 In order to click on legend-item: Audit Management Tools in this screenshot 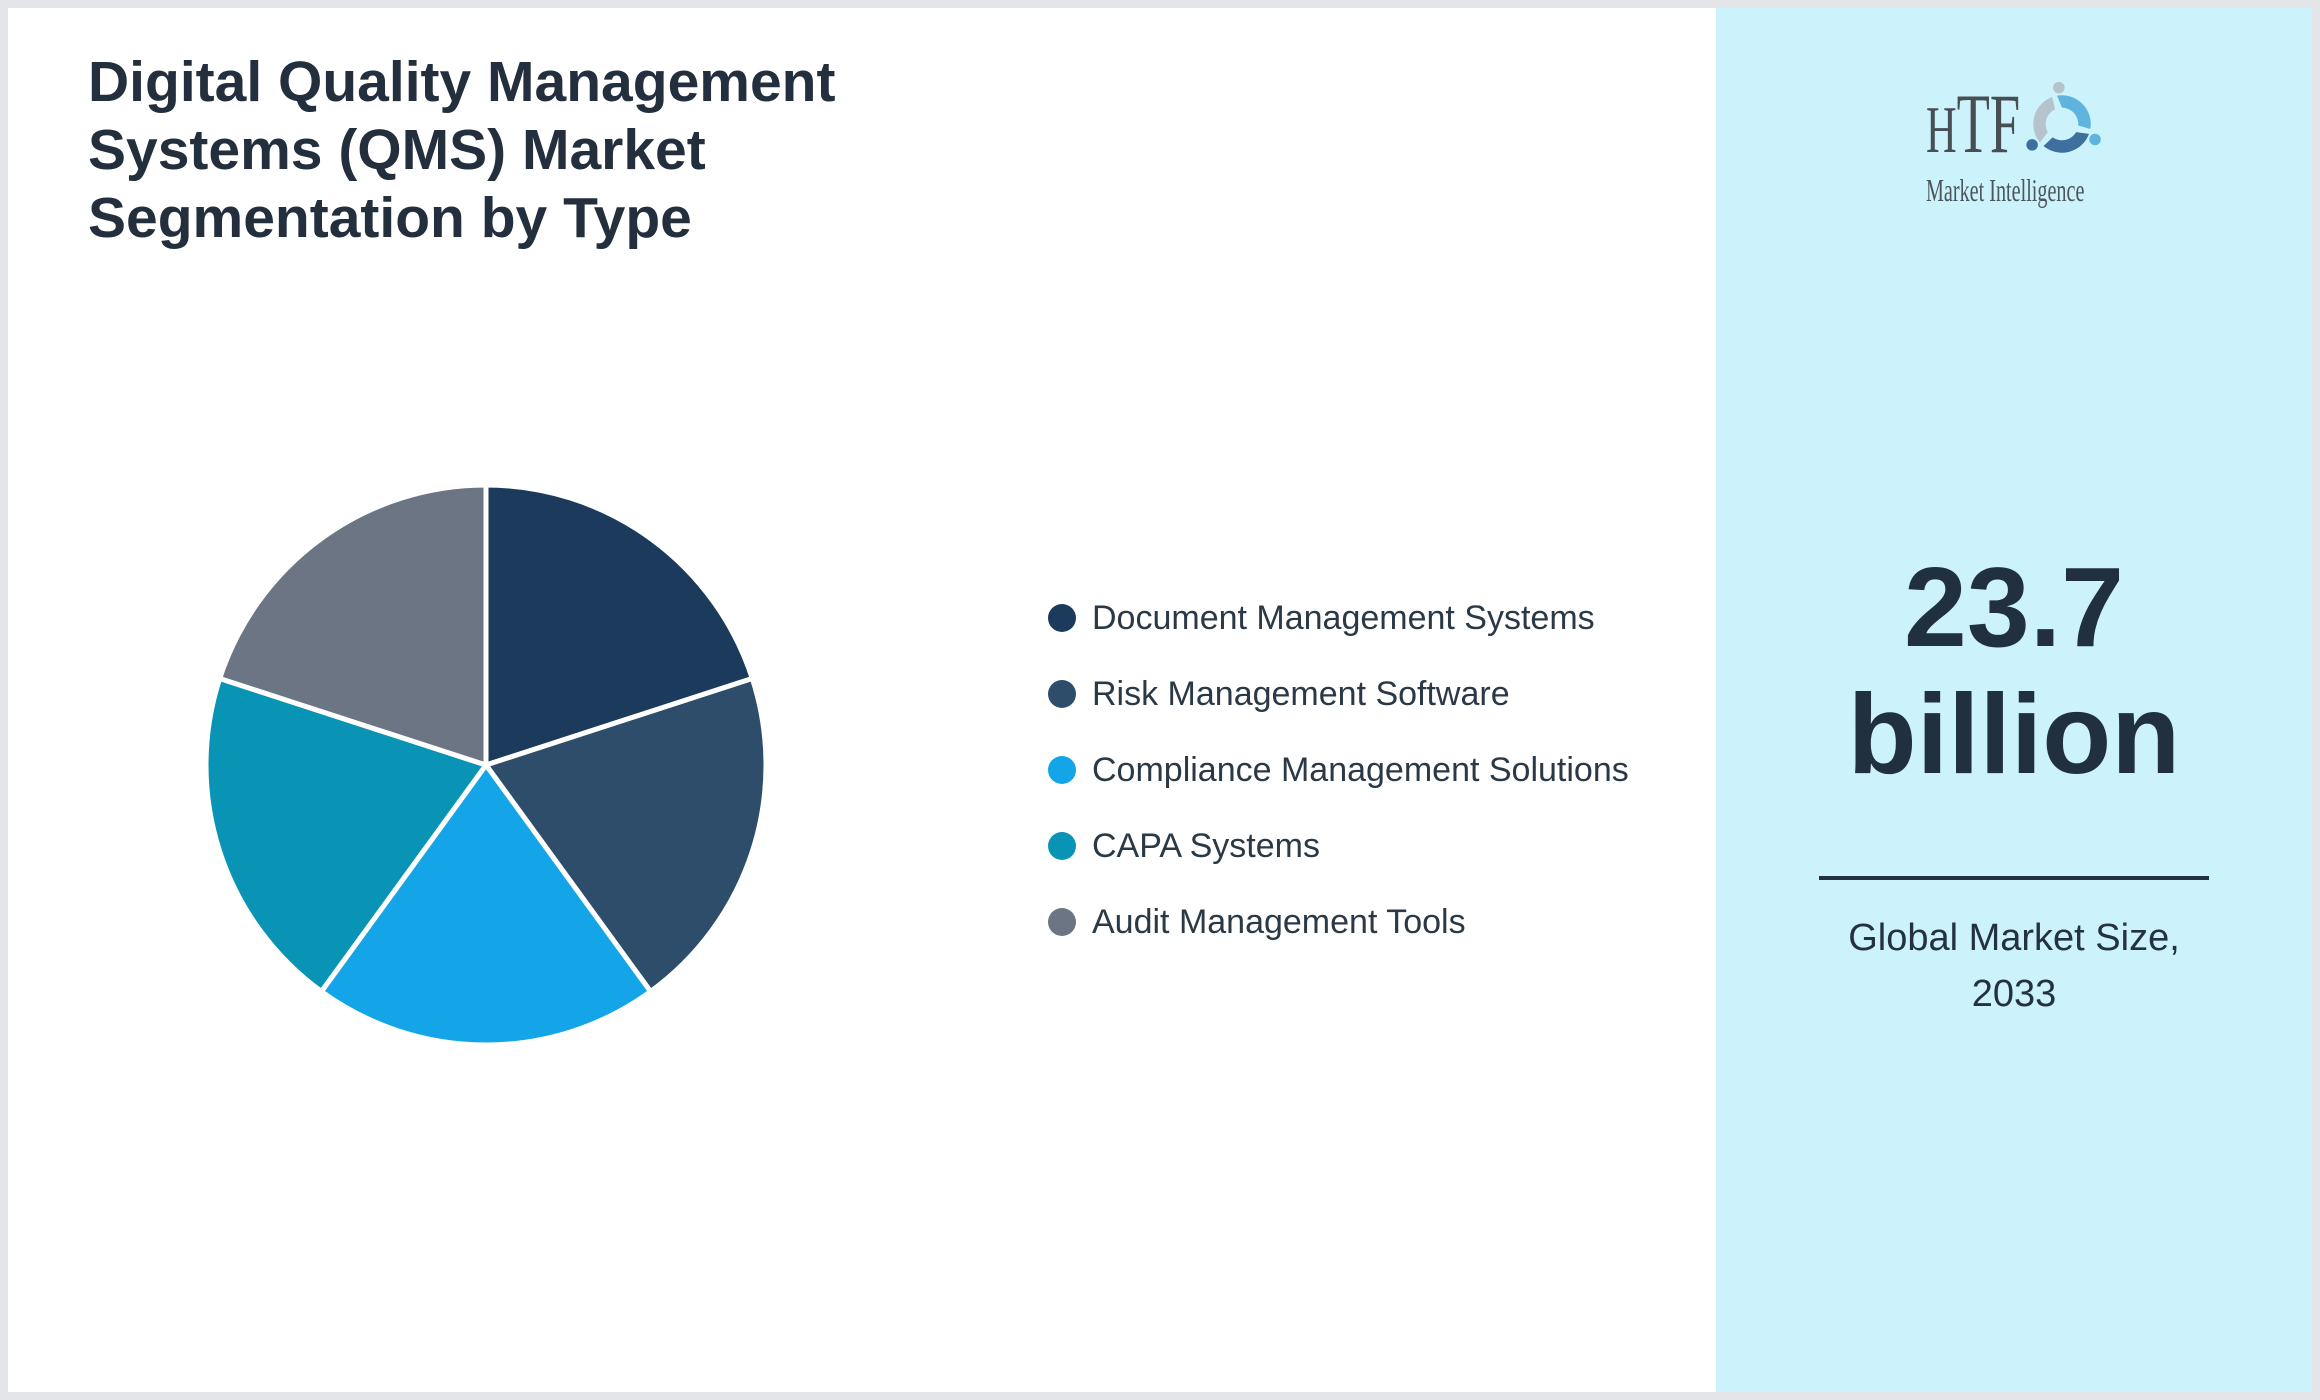, I will do `click(1338, 922)`.